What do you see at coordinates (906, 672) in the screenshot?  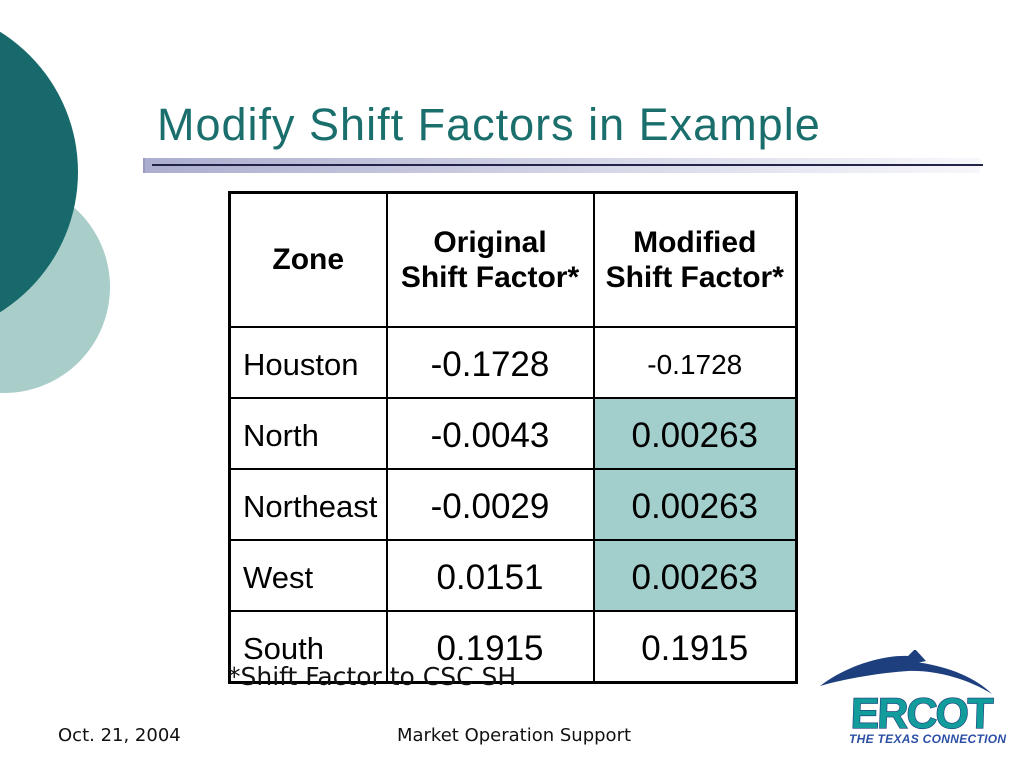 I see `lightning-swoosh-icon` at bounding box center [906, 672].